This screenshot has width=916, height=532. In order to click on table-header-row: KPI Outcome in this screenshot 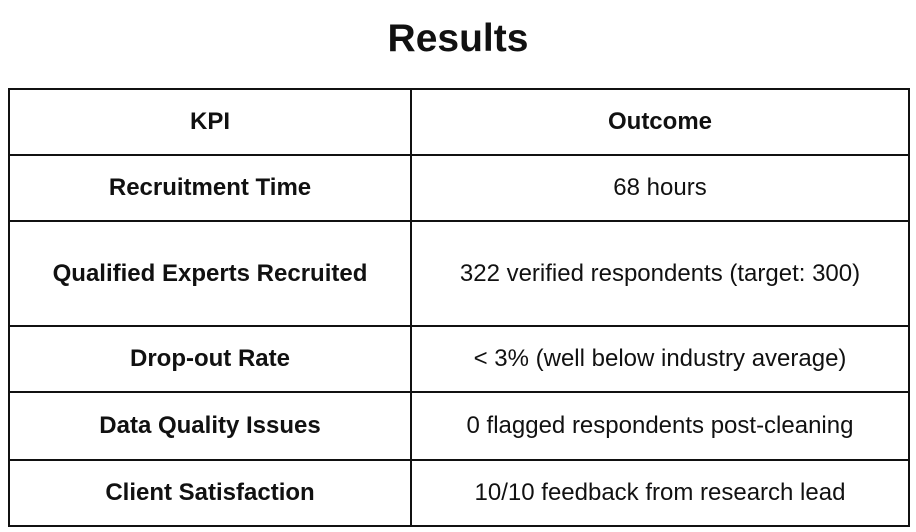, I will do `click(459, 122)`.